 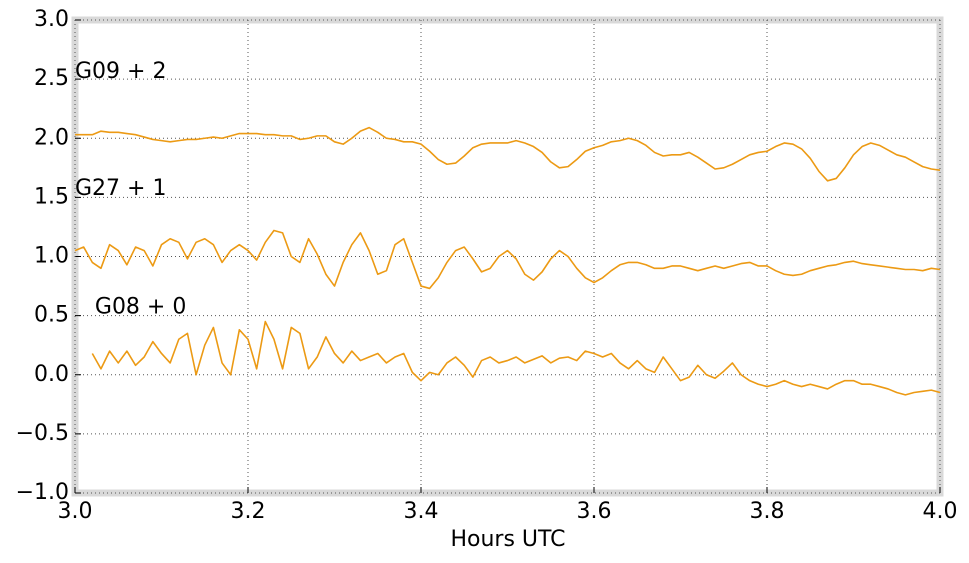 I want to click on y-tick-label: 1.0, so click(x=51, y=256).